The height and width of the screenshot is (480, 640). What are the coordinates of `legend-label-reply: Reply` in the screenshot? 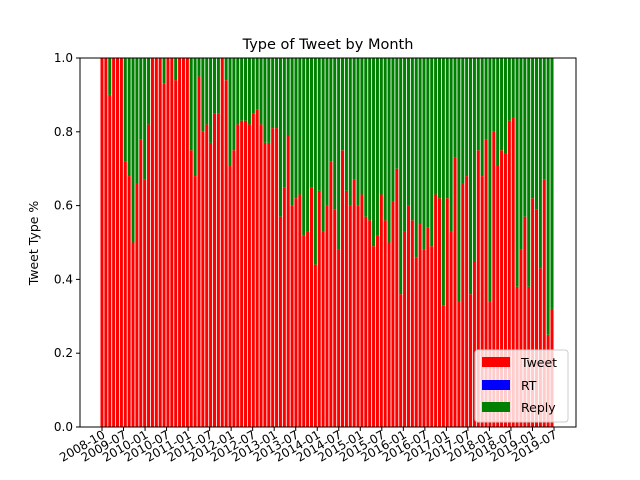 It's located at (538, 407).